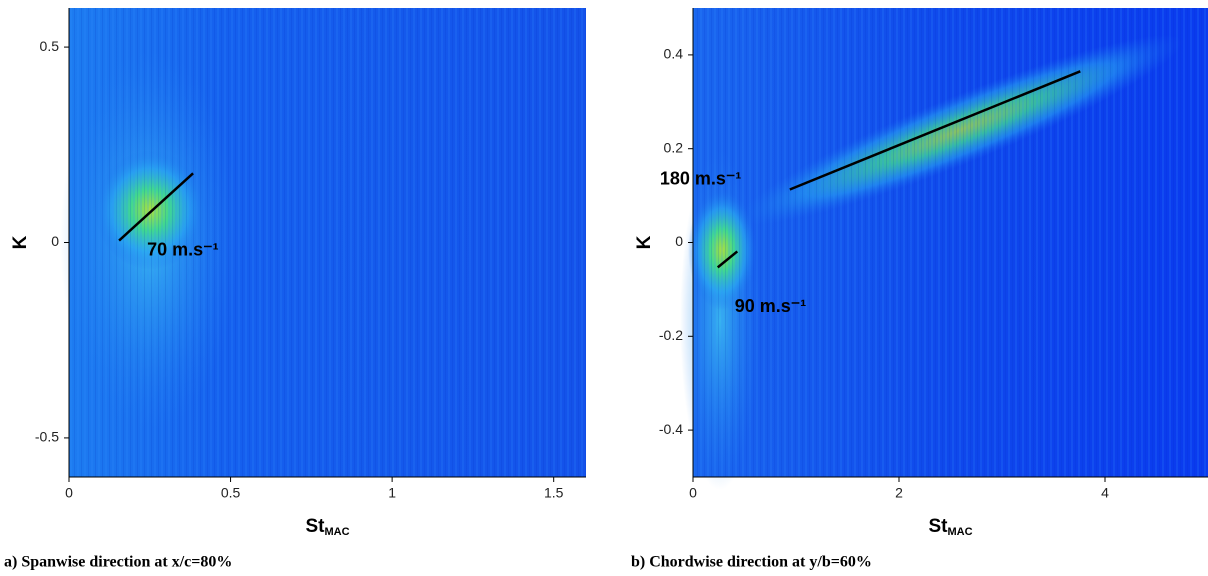  Describe the element at coordinates (771, 306) in the screenshot. I see `annotation-label: 90 m.s⁻¹` at that location.